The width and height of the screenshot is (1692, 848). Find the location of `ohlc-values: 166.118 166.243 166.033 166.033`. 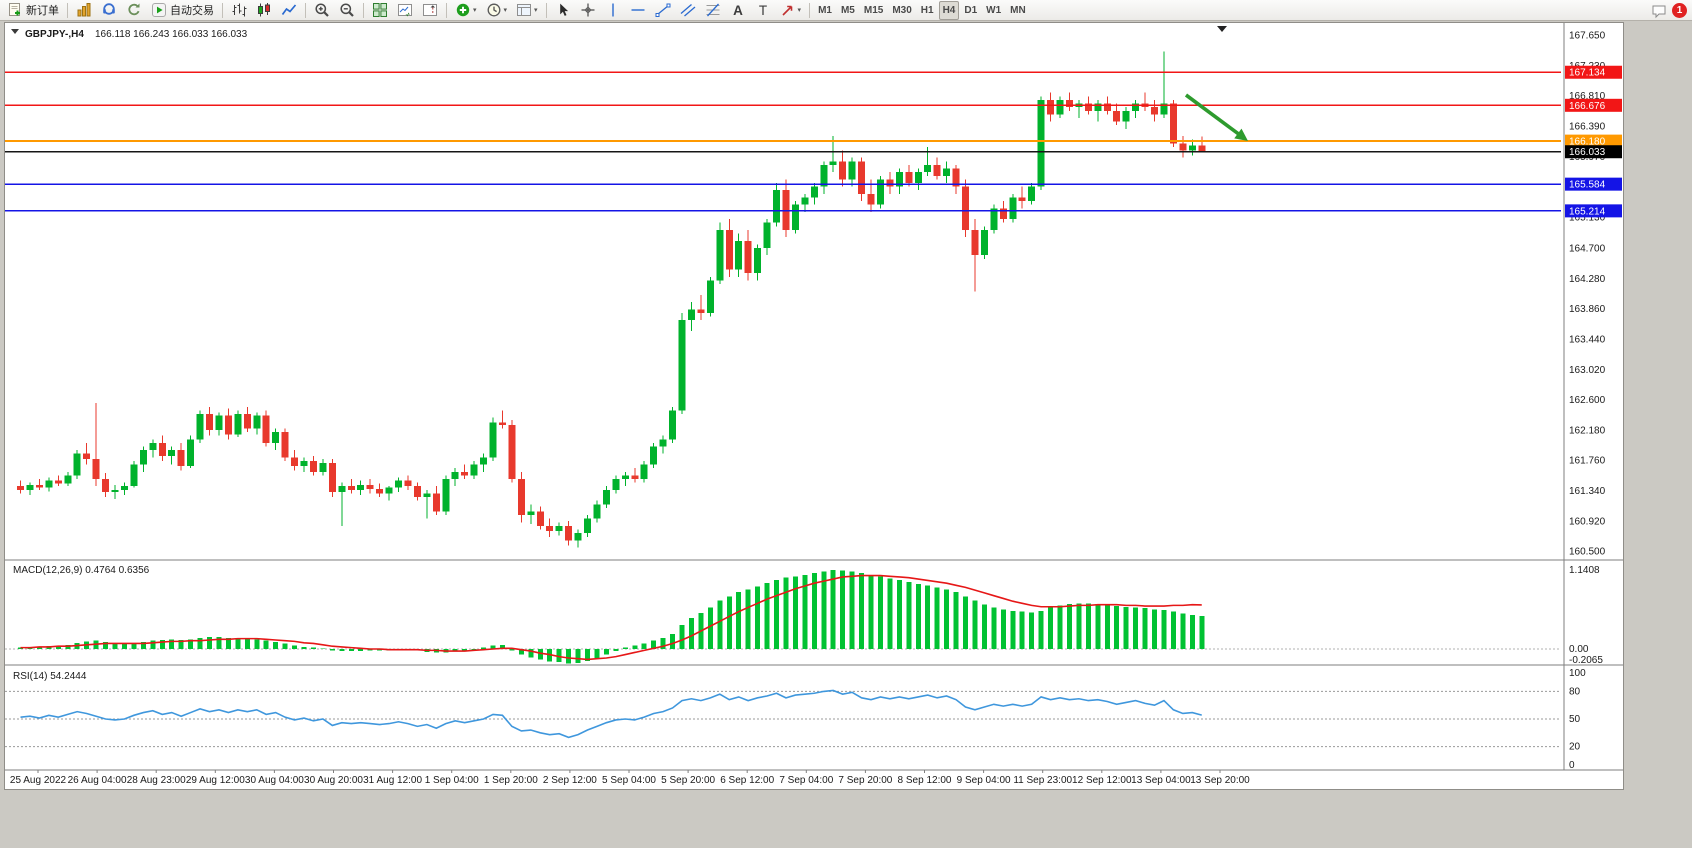

ohlc-values: 166.118 166.243 166.033 166.033 is located at coordinates (171, 34).